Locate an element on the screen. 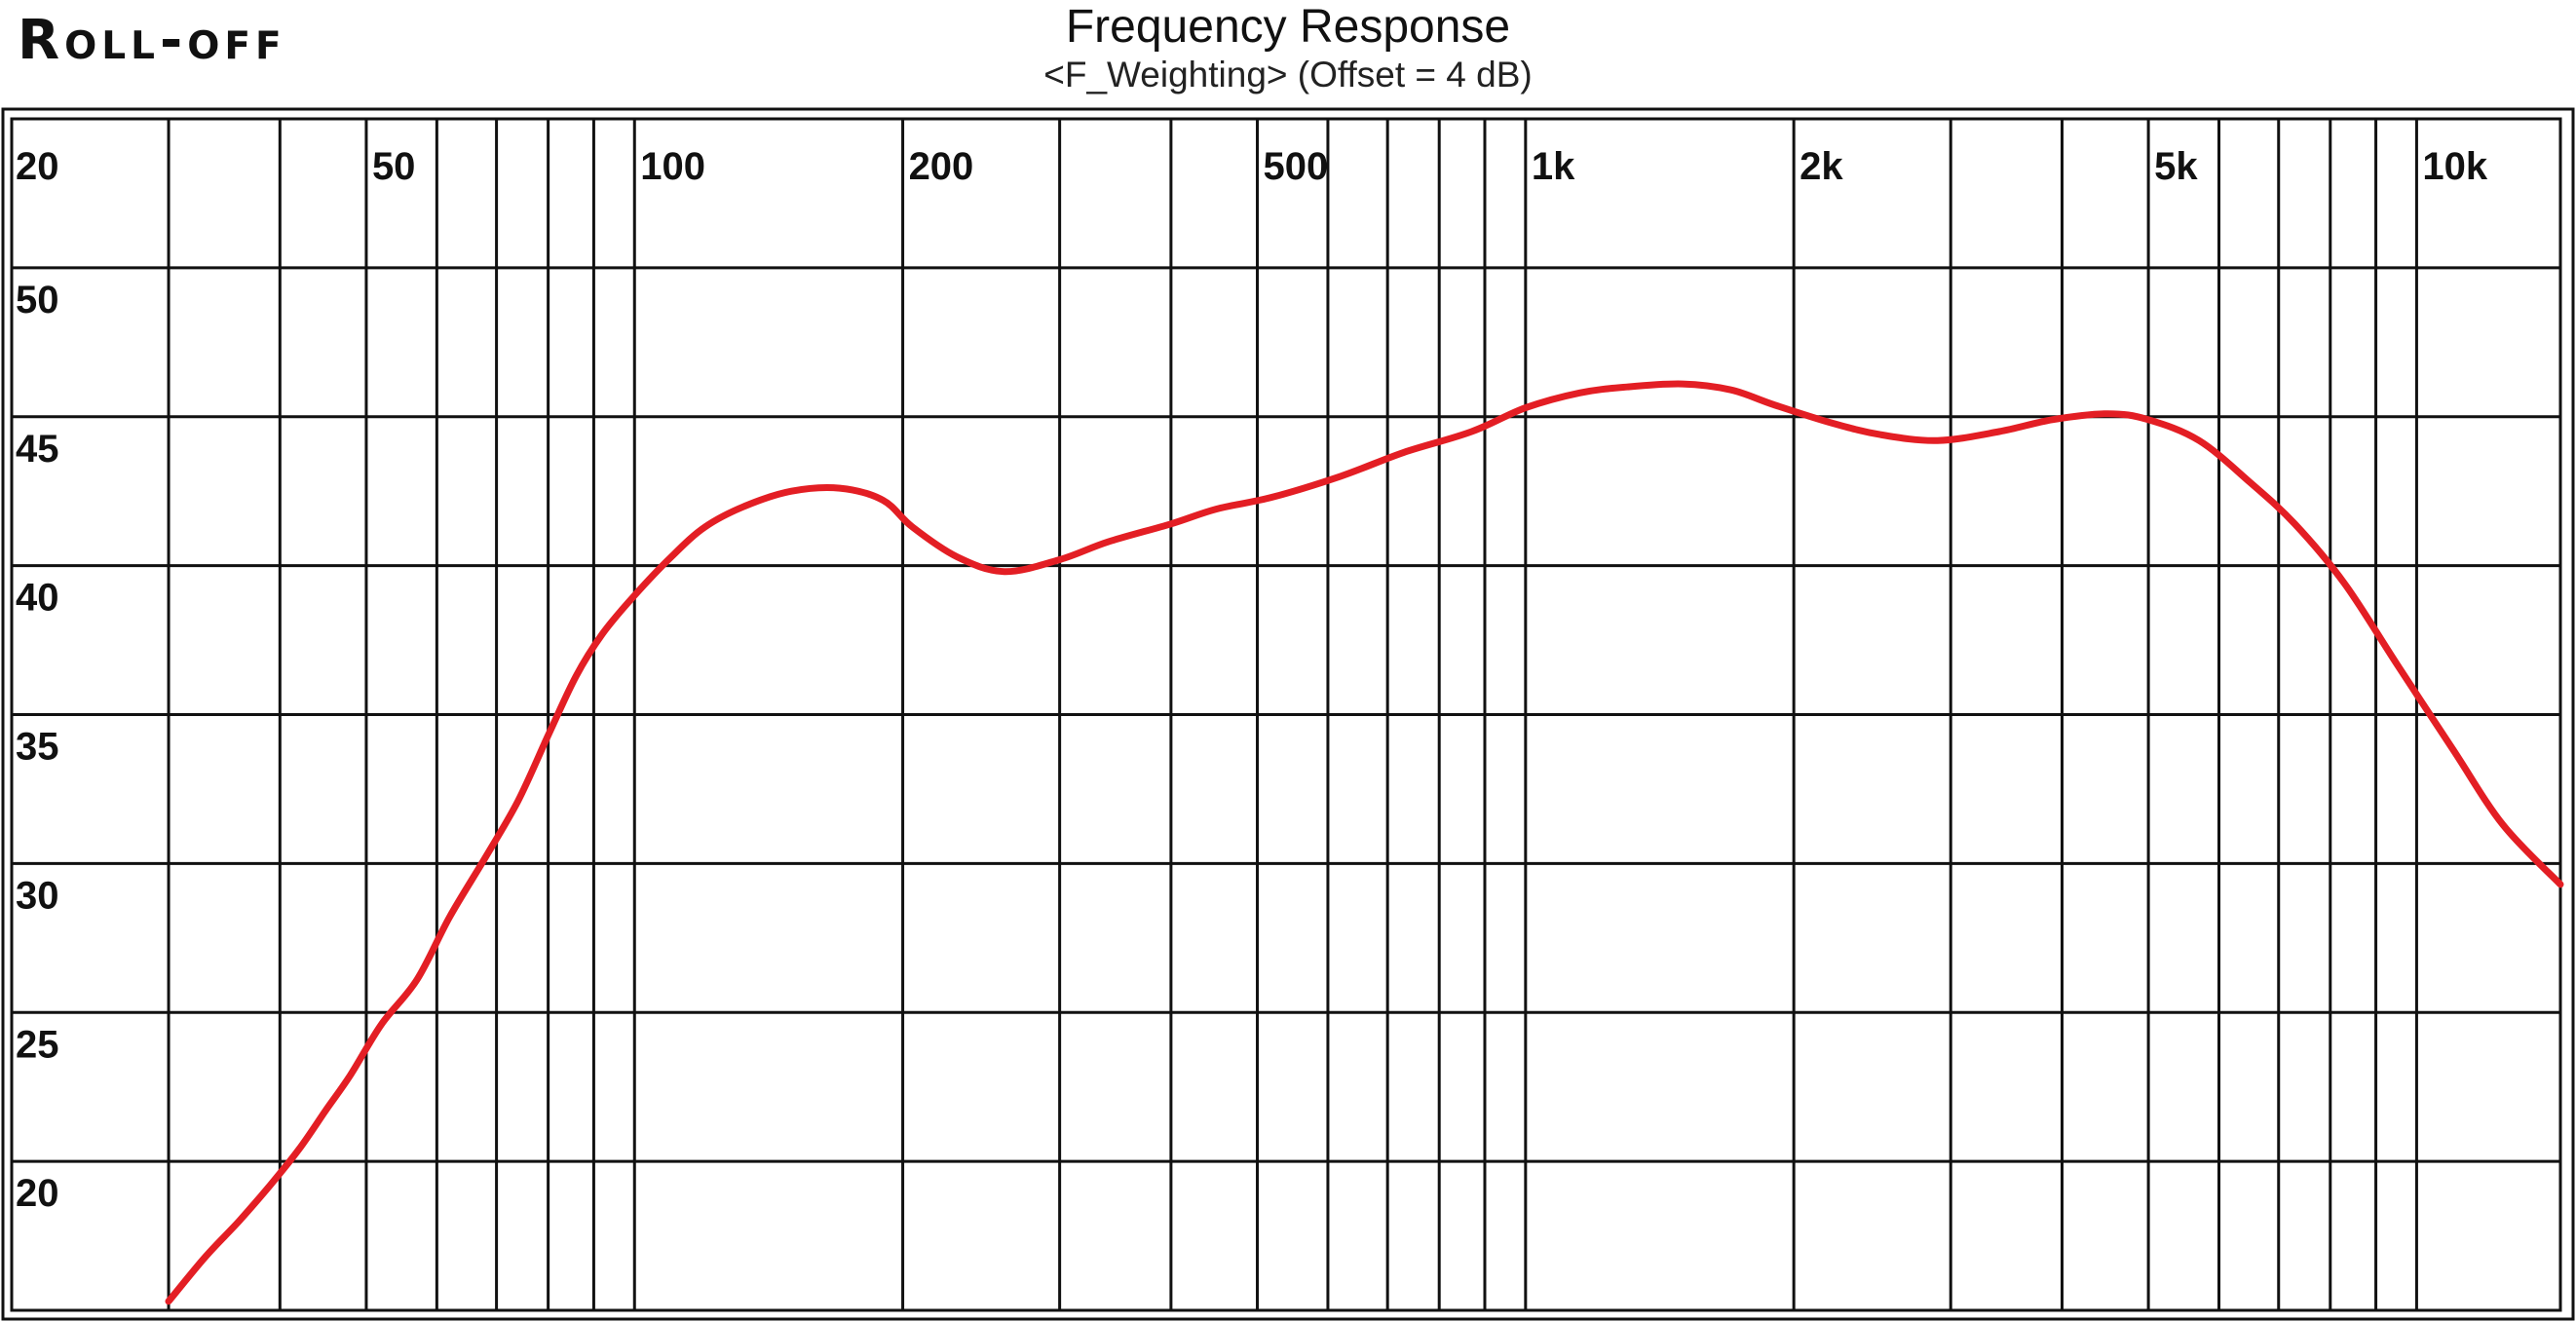 The width and height of the screenshot is (2576, 1322). y-tick-label: 50 is located at coordinates (37, 300).